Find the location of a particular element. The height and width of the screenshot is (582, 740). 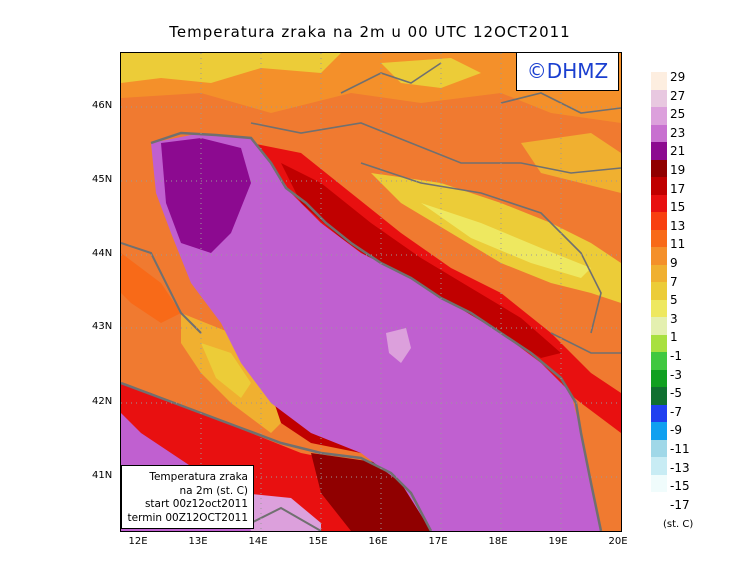

legend-line-start: start 00z12oct2011 is located at coordinates (196, 504).